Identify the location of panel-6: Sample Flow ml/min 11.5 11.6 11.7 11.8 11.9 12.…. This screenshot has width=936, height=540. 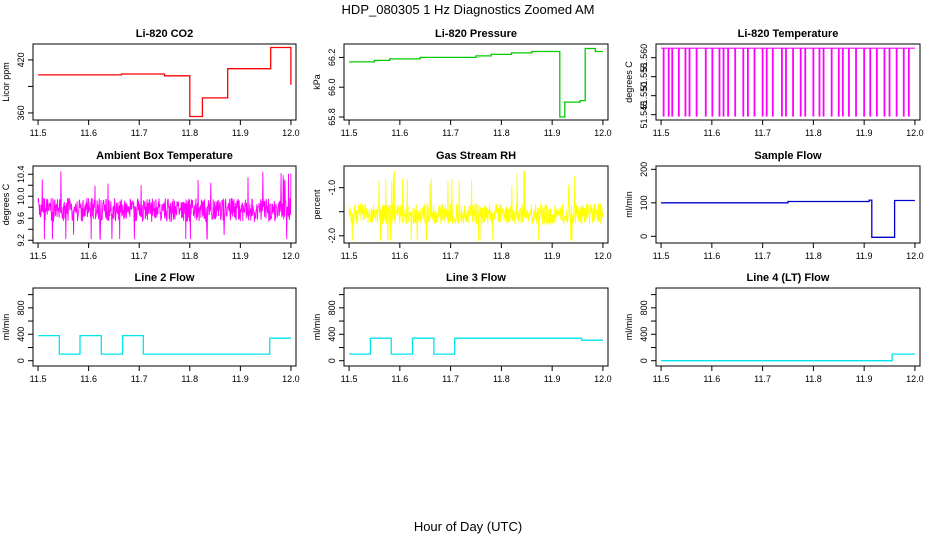
(774, 205).